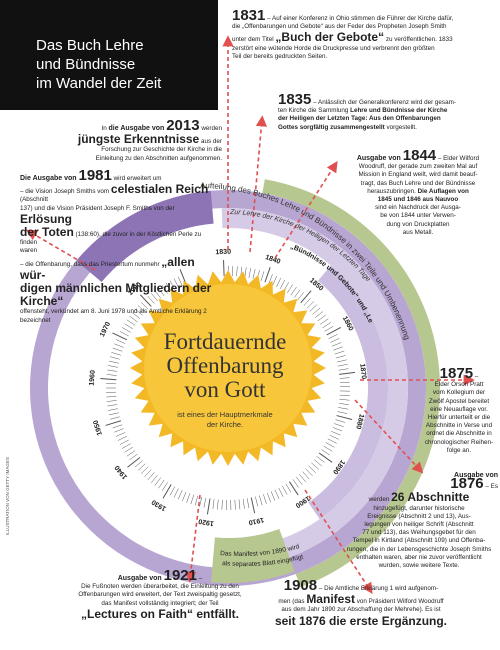 The image size is (500, 650). Describe the element at coordinates (225, 365) in the screenshot. I see `center-title-line-2: Offenbarung` at that location.